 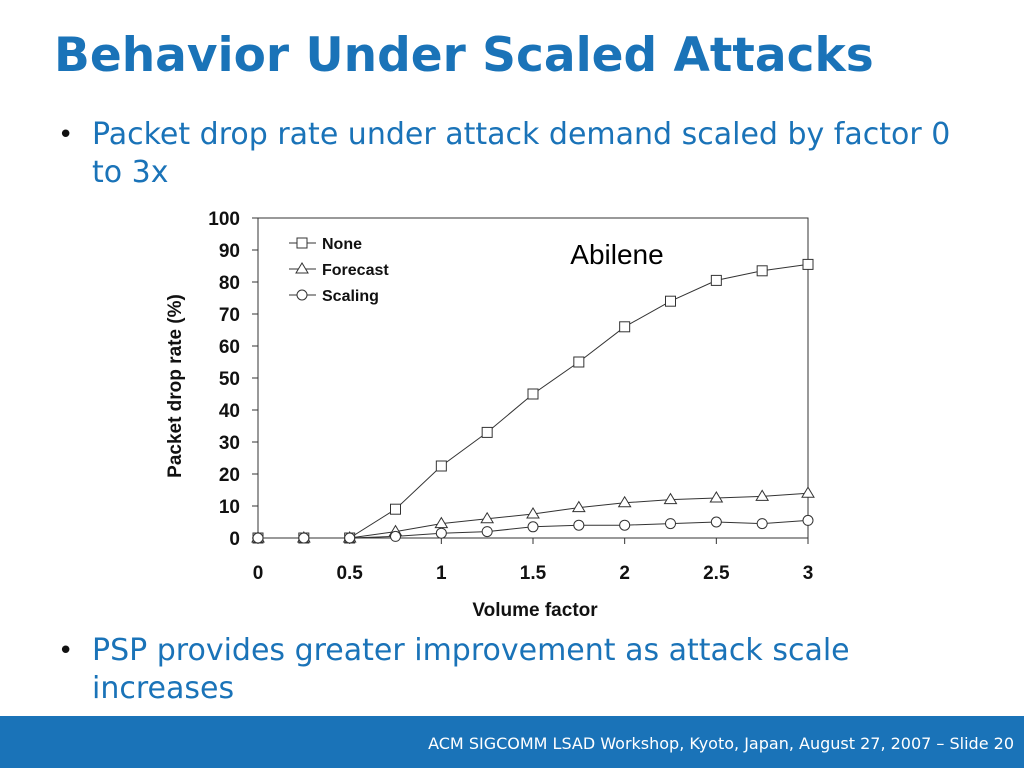 I want to click on y-tick-label: 70, so click(x=229, y=315).